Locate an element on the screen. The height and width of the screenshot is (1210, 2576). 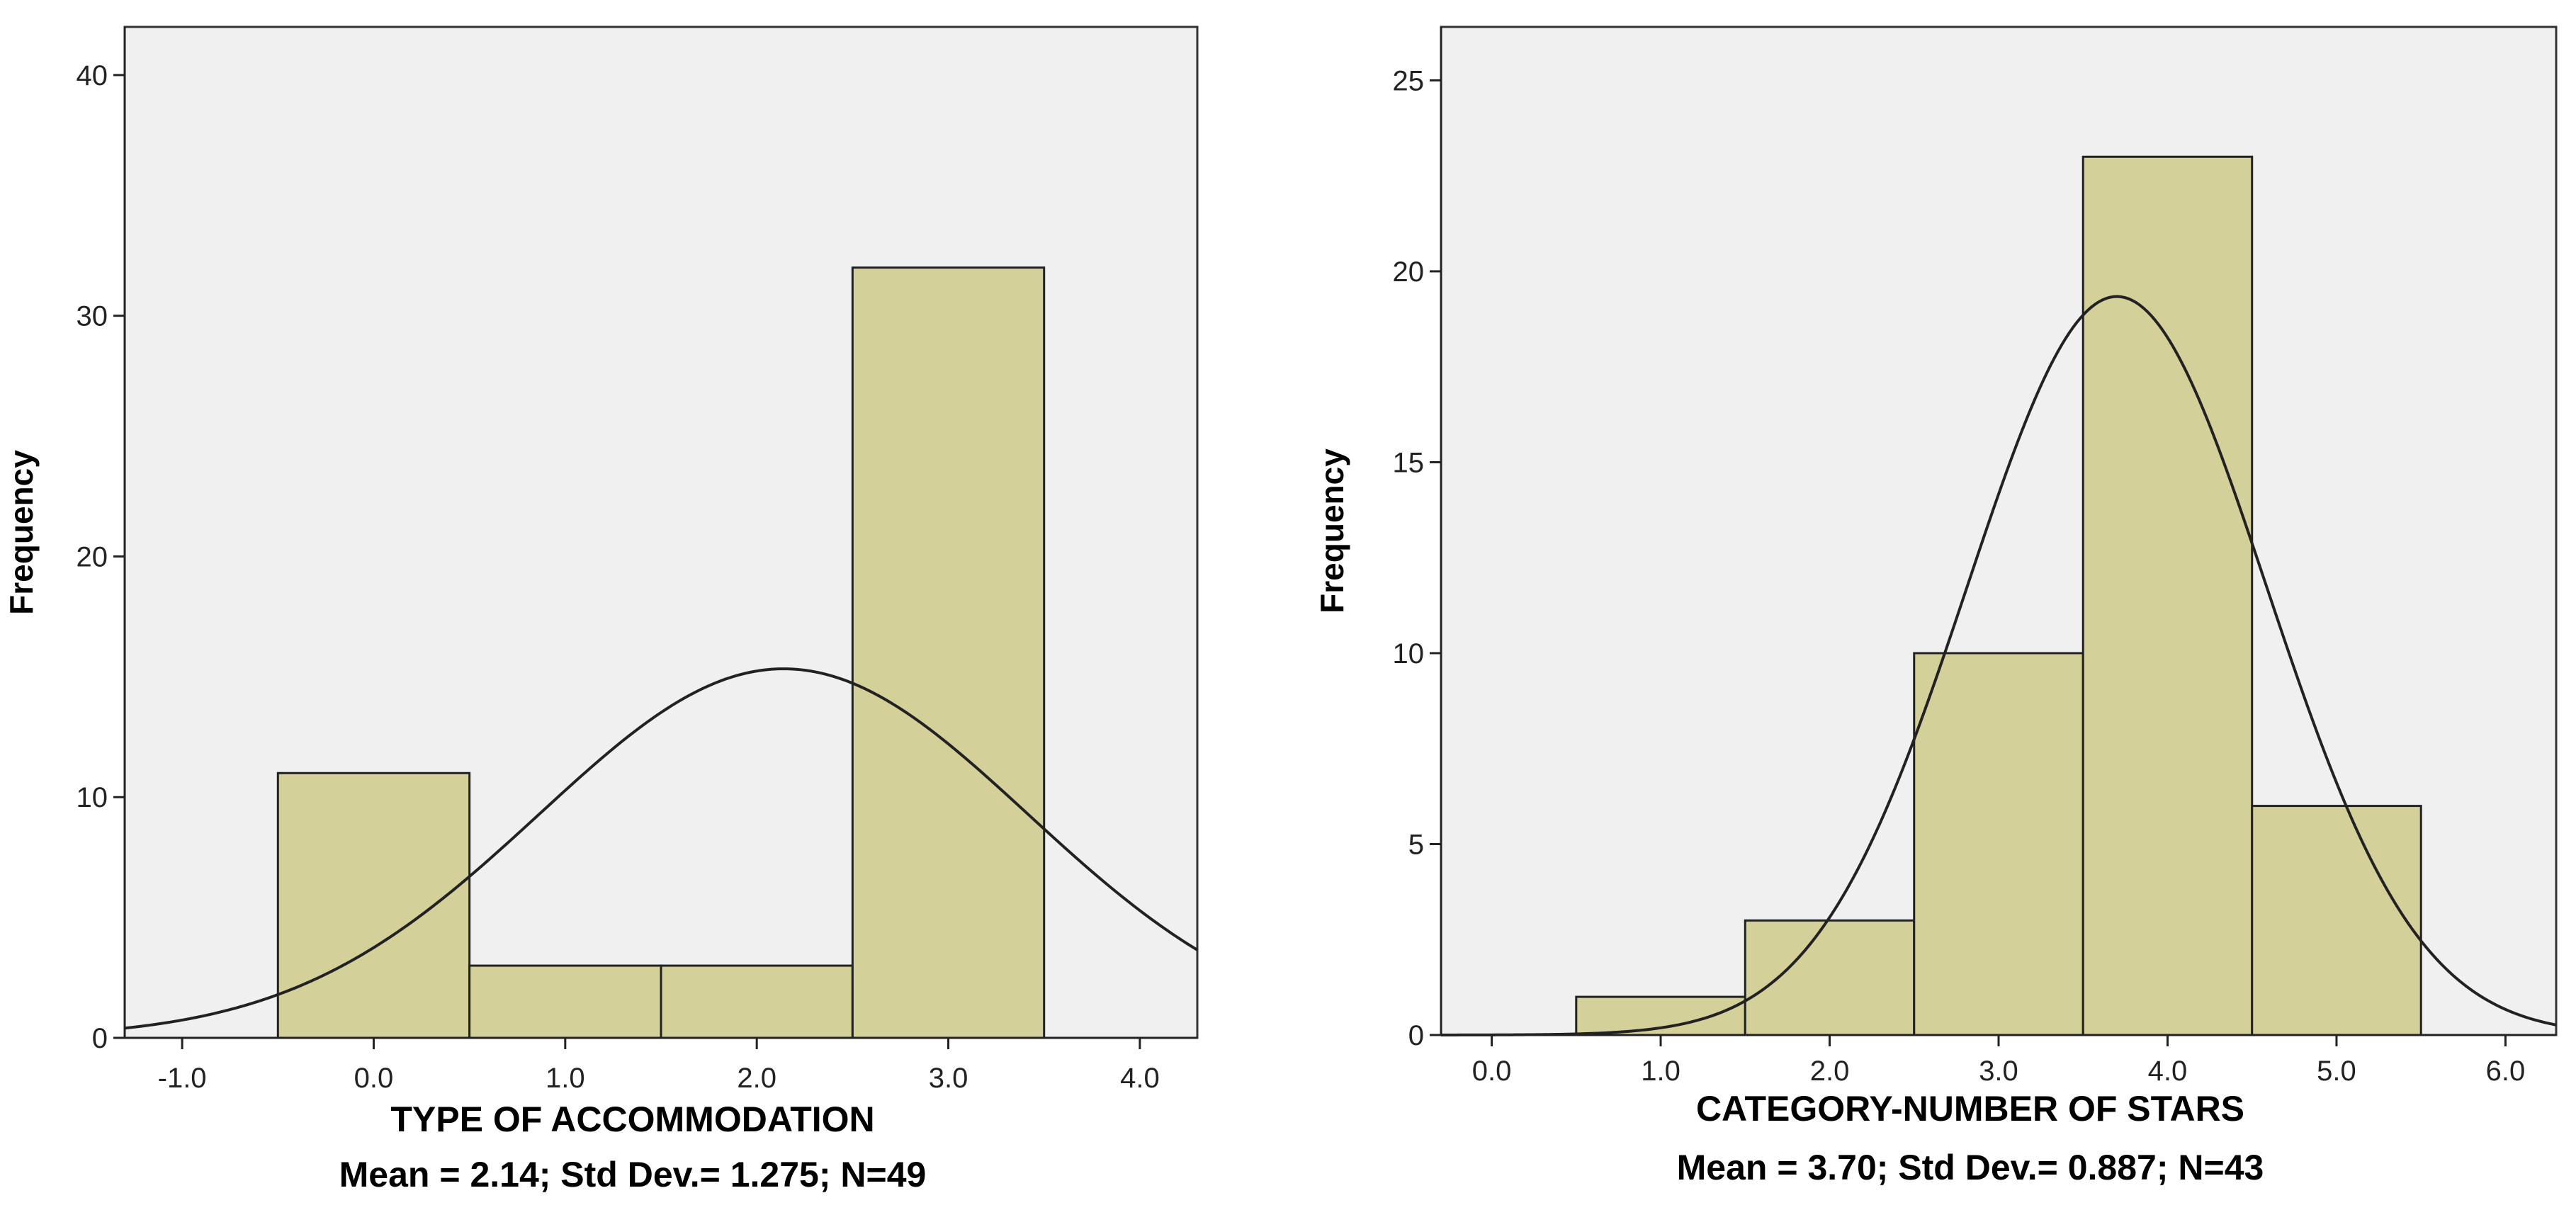
x-tick-label: -1.0 is located at coordinates (182, 1078).